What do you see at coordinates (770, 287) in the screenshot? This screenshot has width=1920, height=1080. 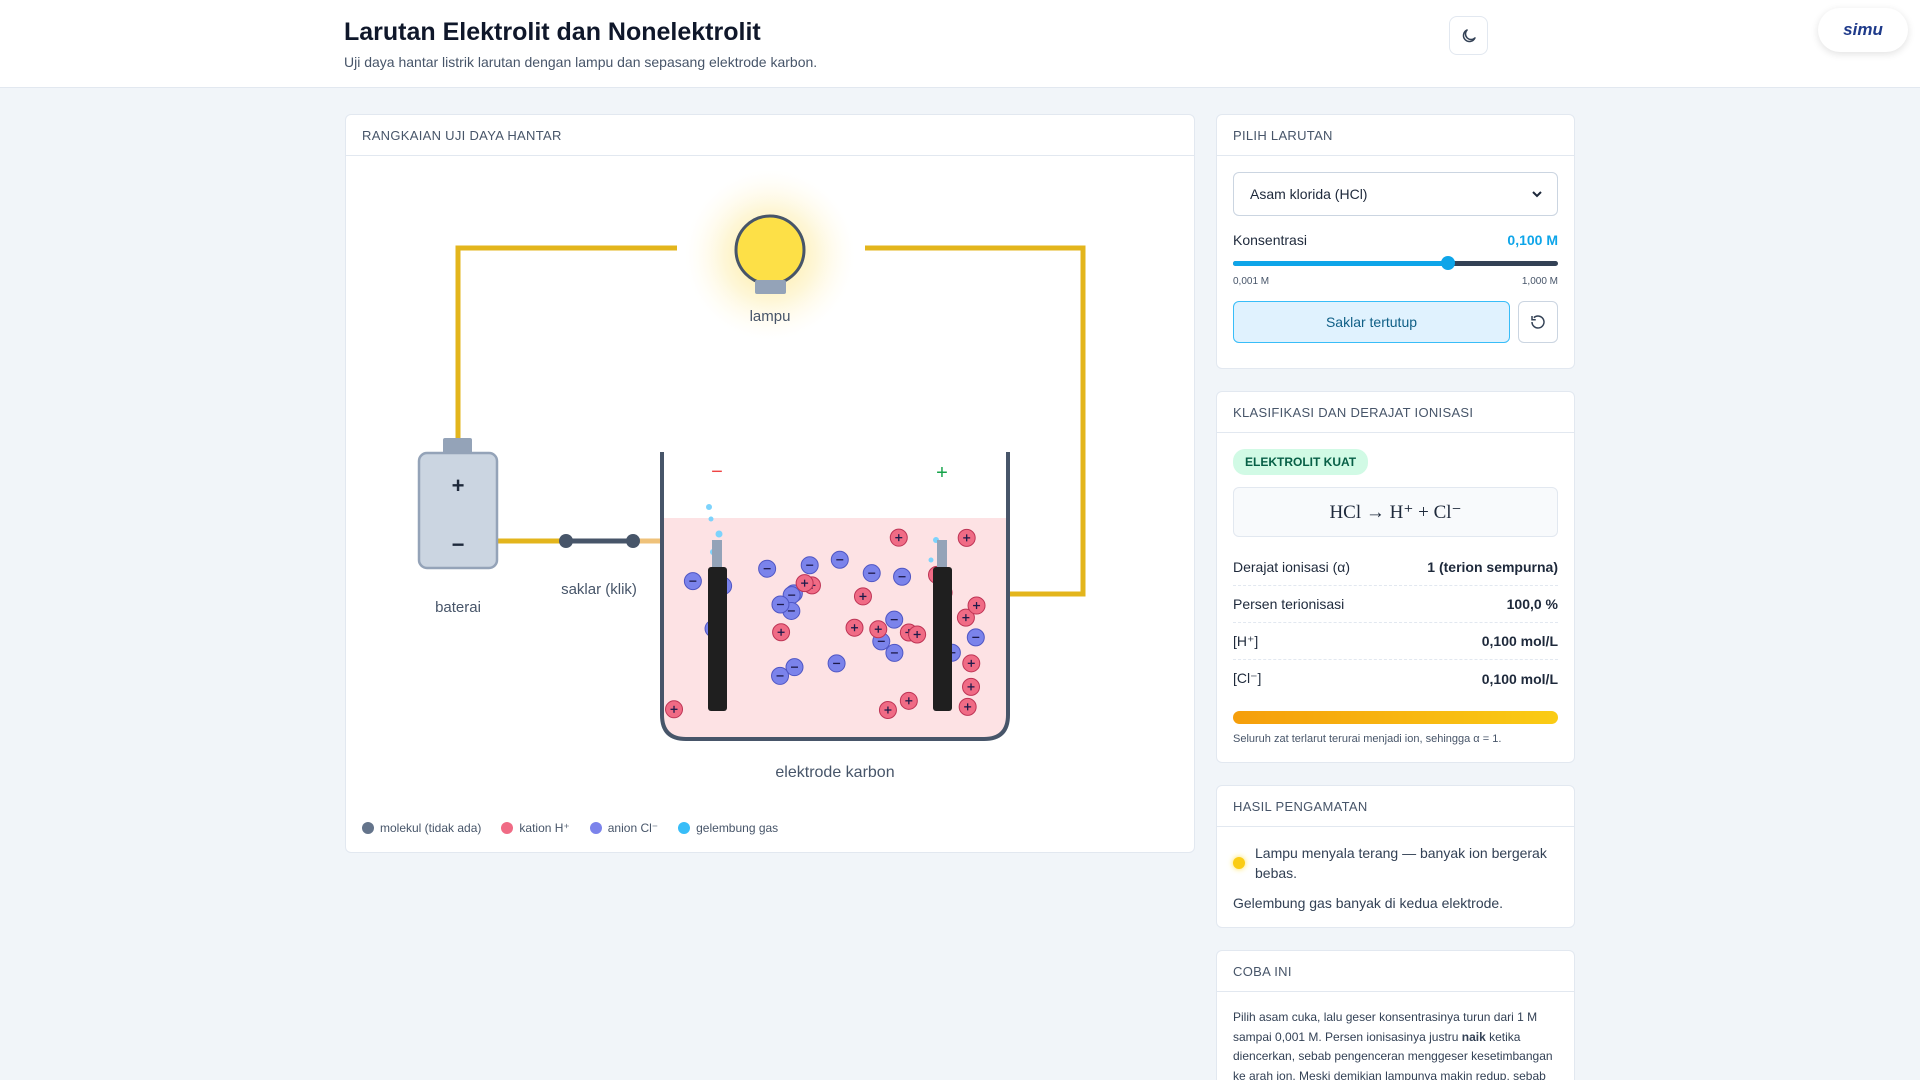 I see `lamp-base` at bounding box center [770, 287].